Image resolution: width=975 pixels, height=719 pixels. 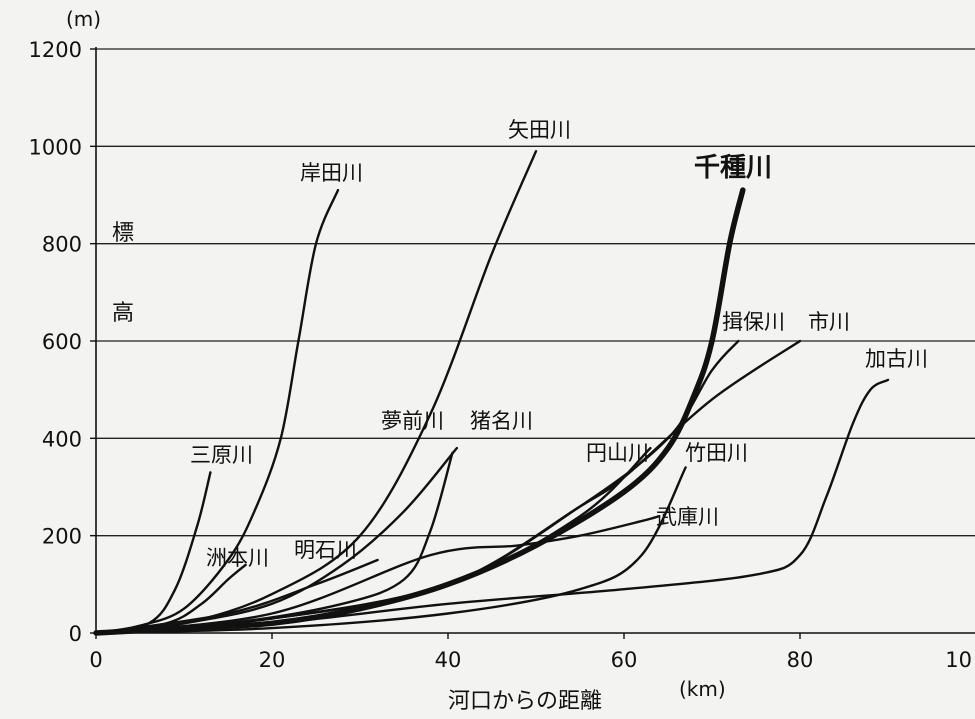 I want to click on y-tick-label: 600, so click(x=62, y=342).